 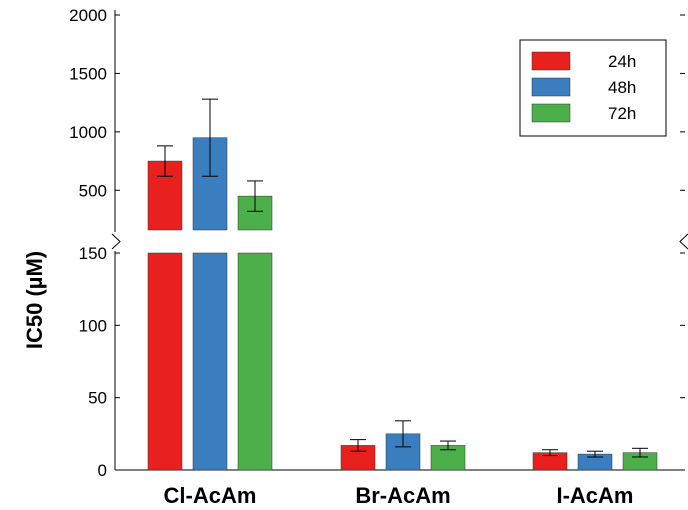 What do you see at coordinates (622, 61) in the screenshot?
I see `legend-entry: 24h` at bounding box center [622, 61].